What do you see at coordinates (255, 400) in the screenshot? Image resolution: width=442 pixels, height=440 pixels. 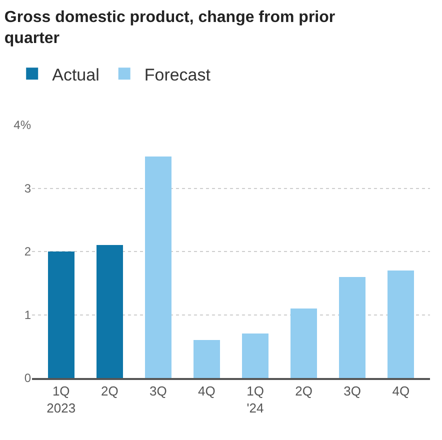 I see `x-tick-label: 1Q '24` at bounding box center [255, 400].